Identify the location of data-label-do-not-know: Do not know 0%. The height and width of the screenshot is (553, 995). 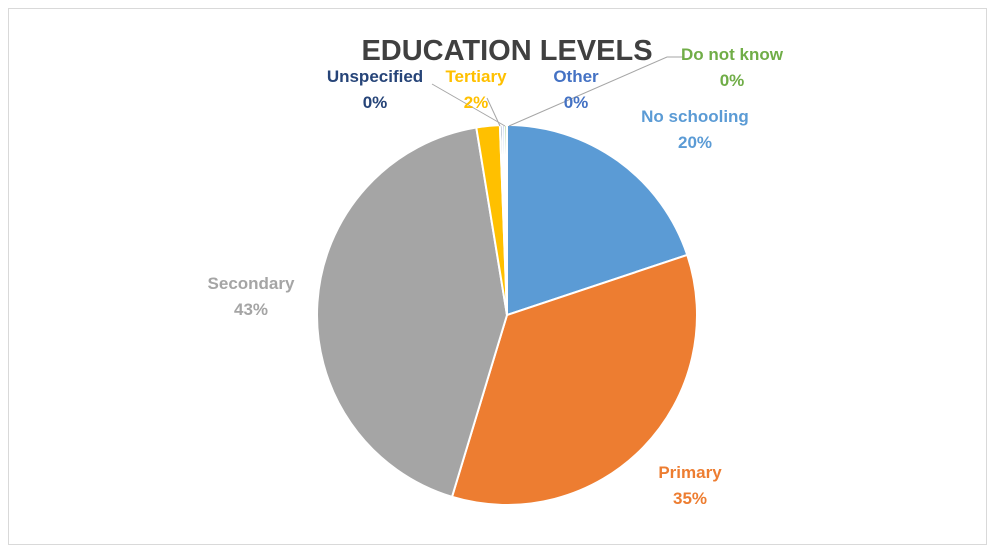
(732, 67).